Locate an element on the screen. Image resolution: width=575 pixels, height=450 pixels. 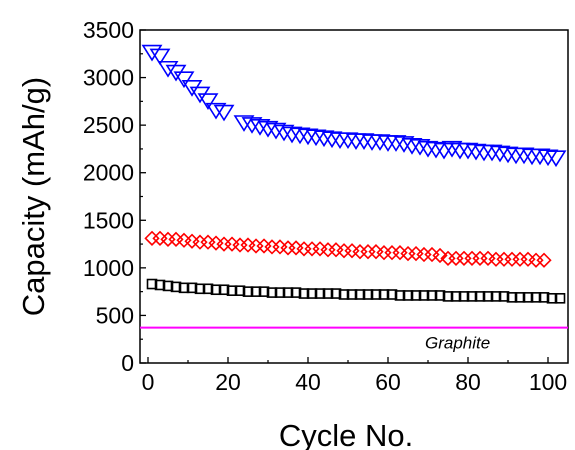
x-tick-label: 40 is located at coordinates (308, 382).